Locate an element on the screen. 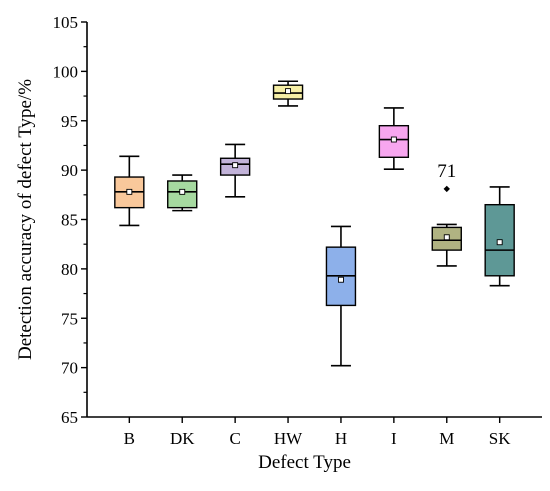  outlier-point is located at coordinates (446, 189).